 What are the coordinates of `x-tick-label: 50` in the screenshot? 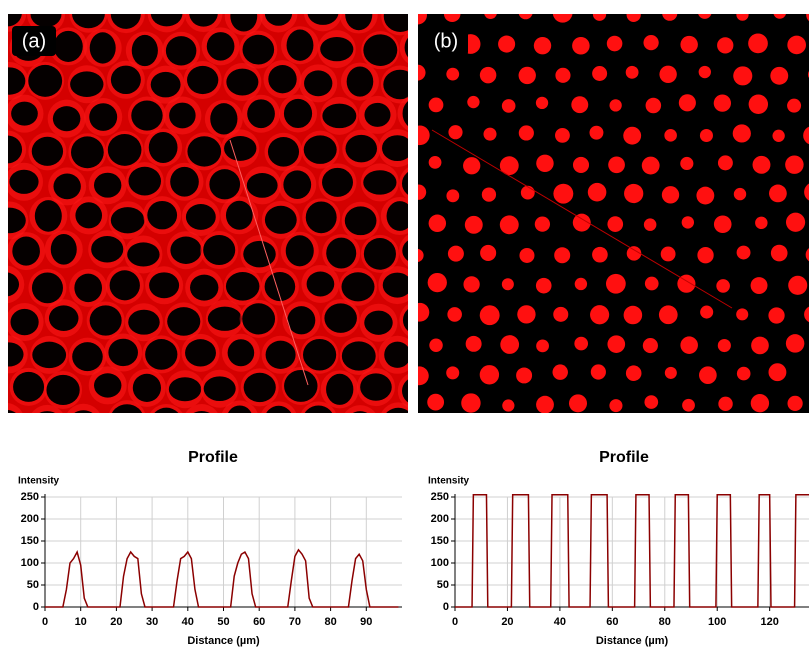 It's located at (223, 622).